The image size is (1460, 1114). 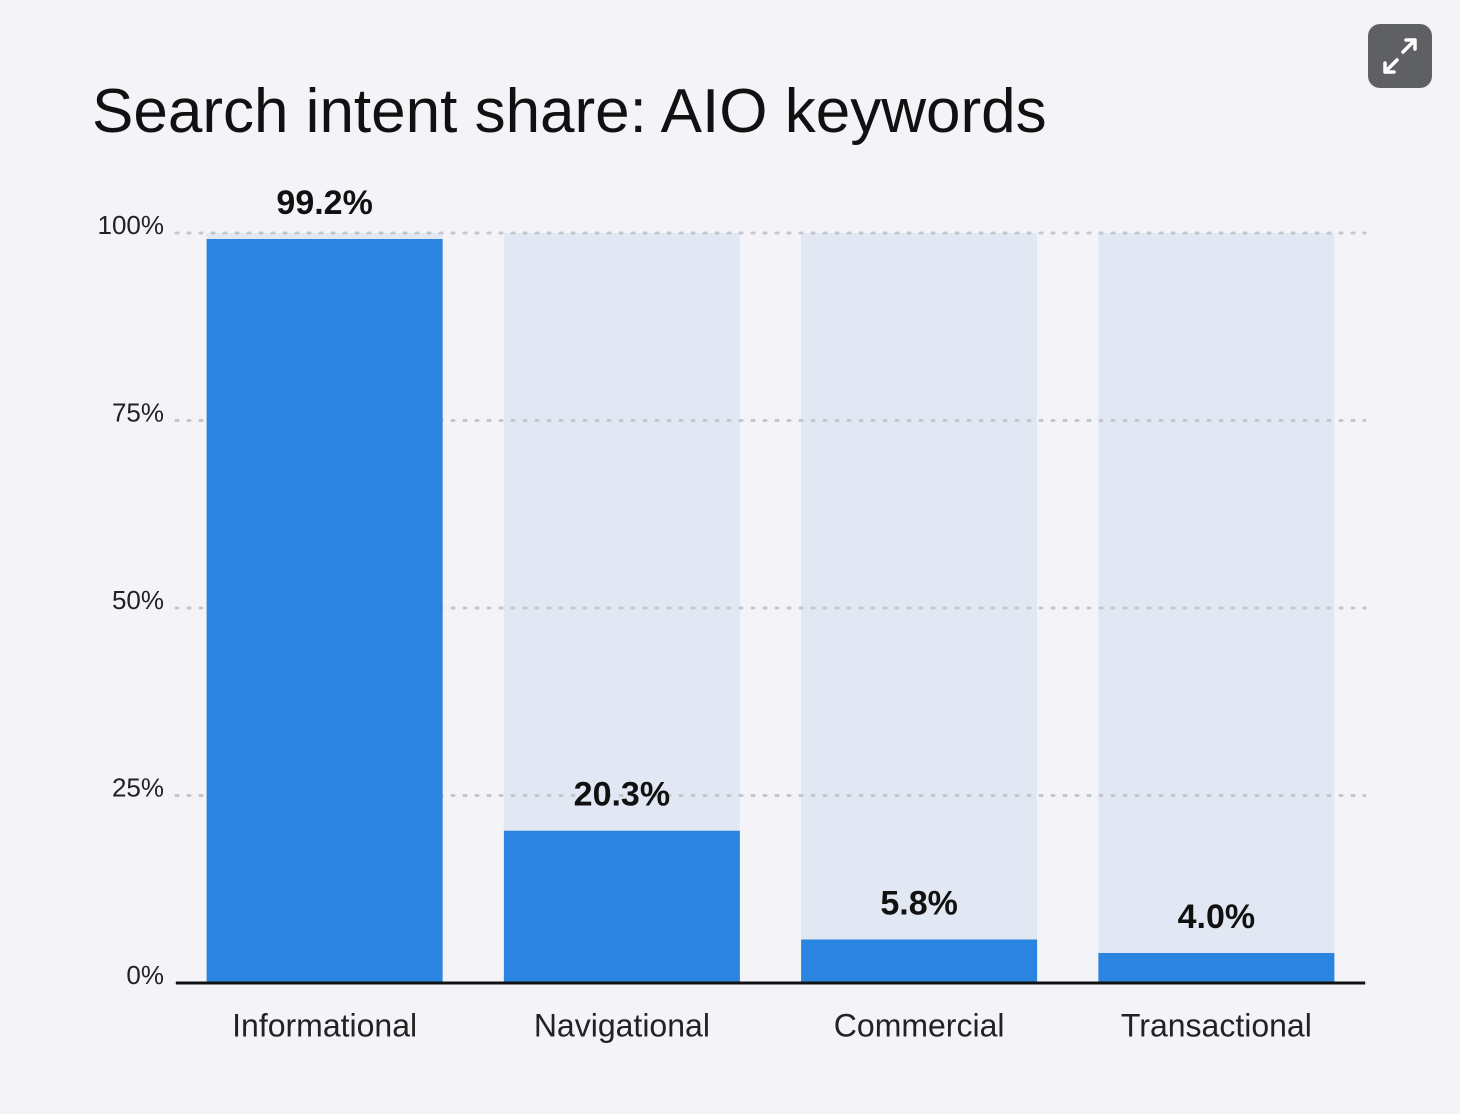 I want to click on y-tick-label: 75%, so click(x=138, y=412).